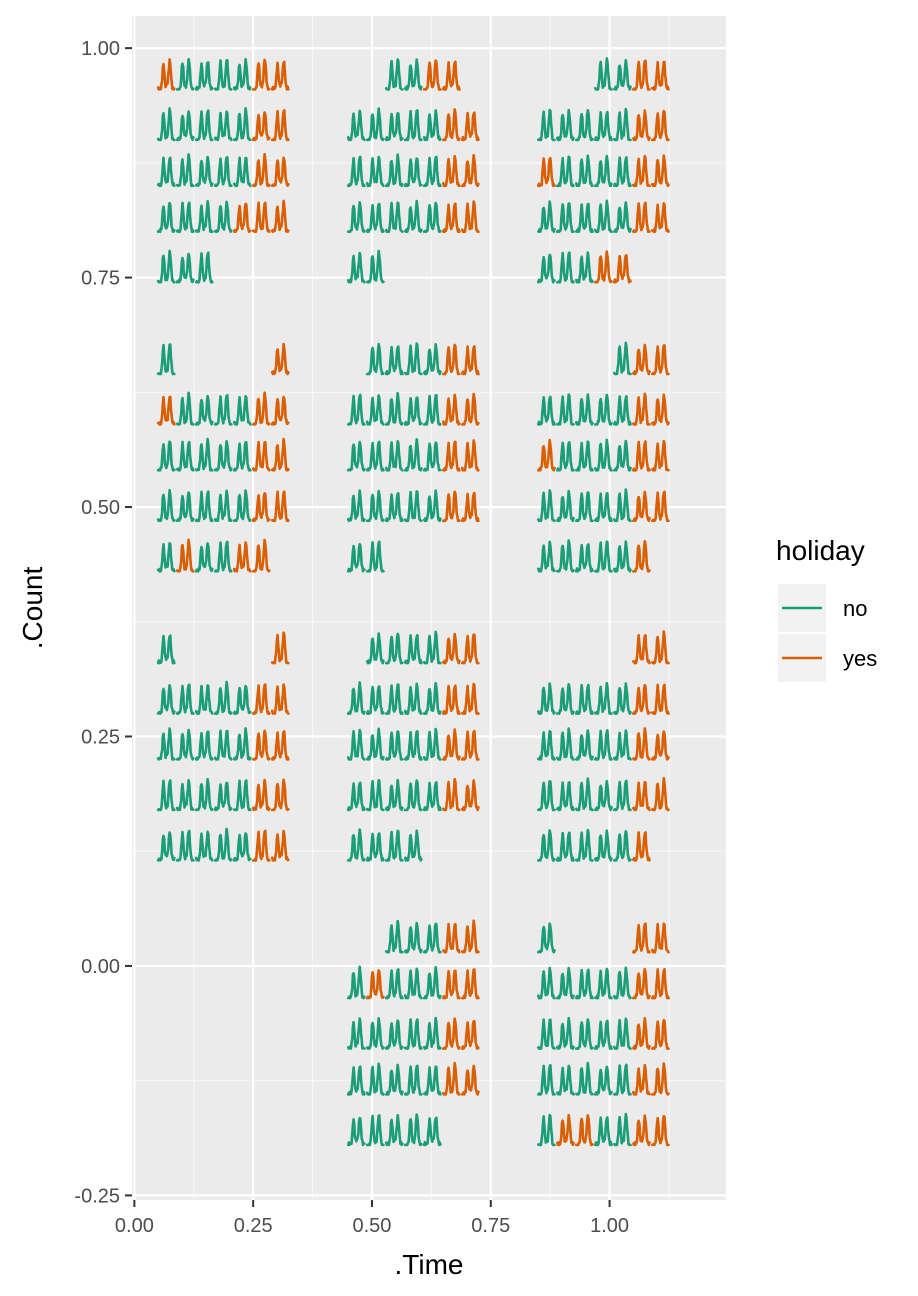 This screenshot has height=1296, width=918. Describe the element at coordinates (100, 737) in the screenshot. I see `y-tick-label: 0.25` at that location.